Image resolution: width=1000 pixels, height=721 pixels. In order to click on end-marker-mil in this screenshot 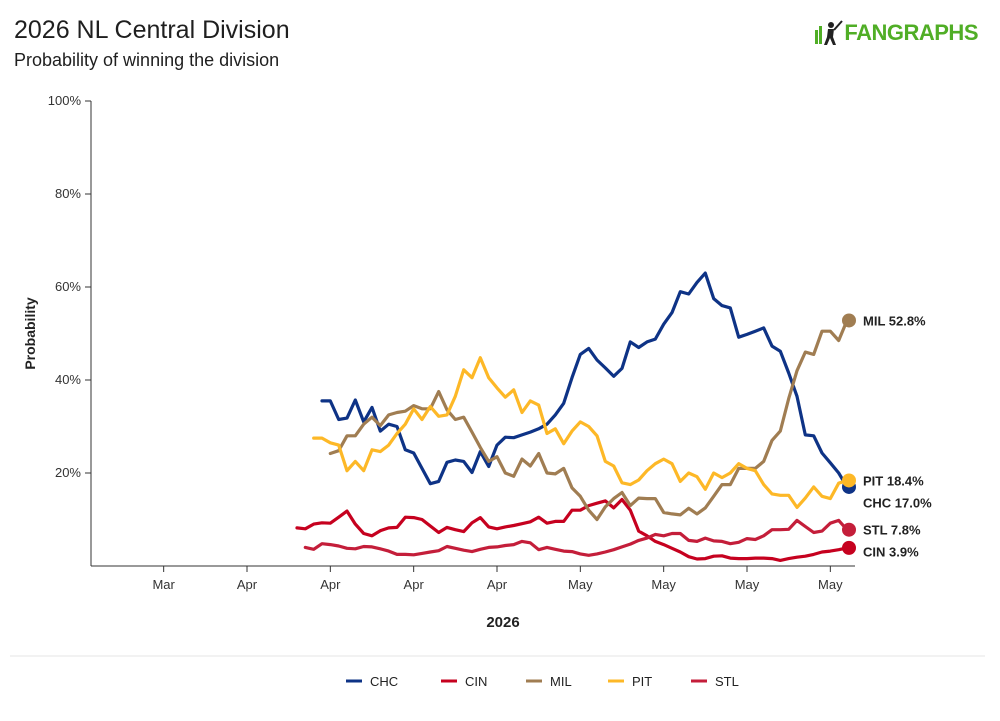, I will do `click(849, 320)`.